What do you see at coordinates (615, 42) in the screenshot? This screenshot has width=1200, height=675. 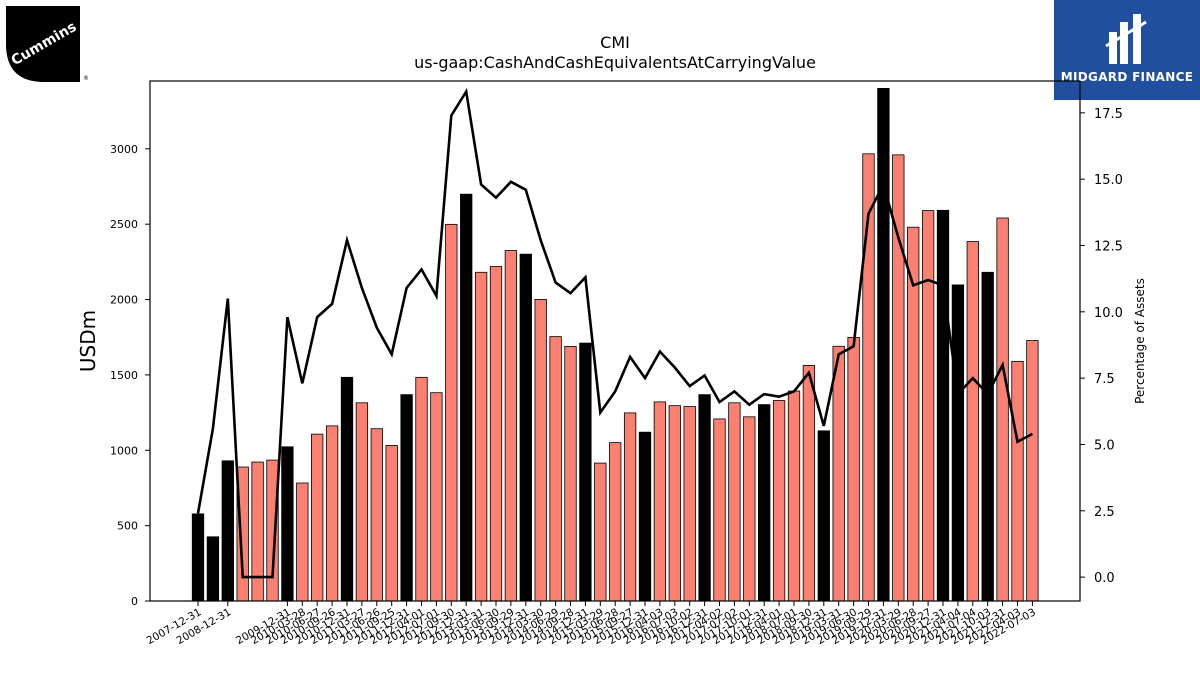 I see `chart-title: CMI` at bounding box center [615, 42].